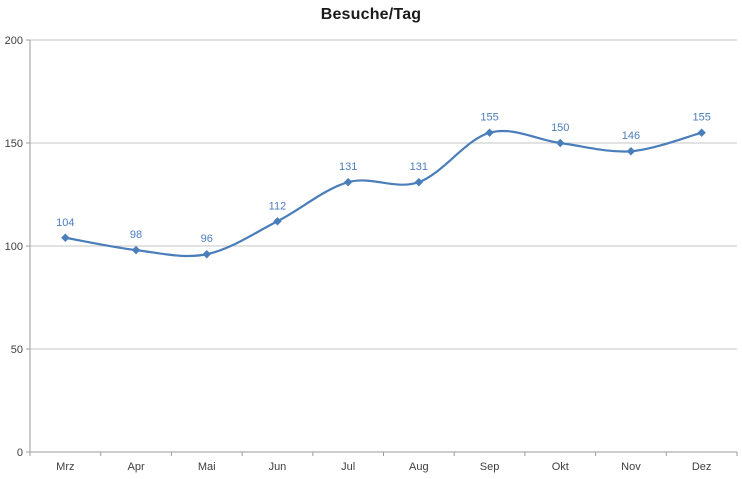 The width and height of the screenshot is (742, 479). Describe the element at coordinates (136, 235) in the screenshot. I see `data-label: 98` at that location.